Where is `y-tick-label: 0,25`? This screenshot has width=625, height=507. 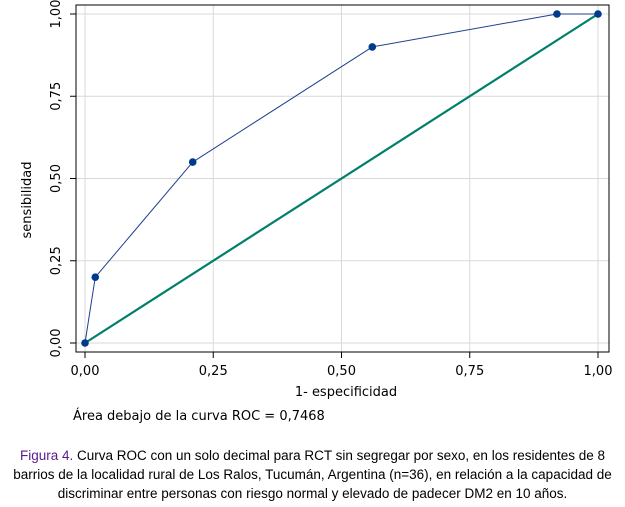
y-tick-label: 0,25 is located at coordinates (56, 260).